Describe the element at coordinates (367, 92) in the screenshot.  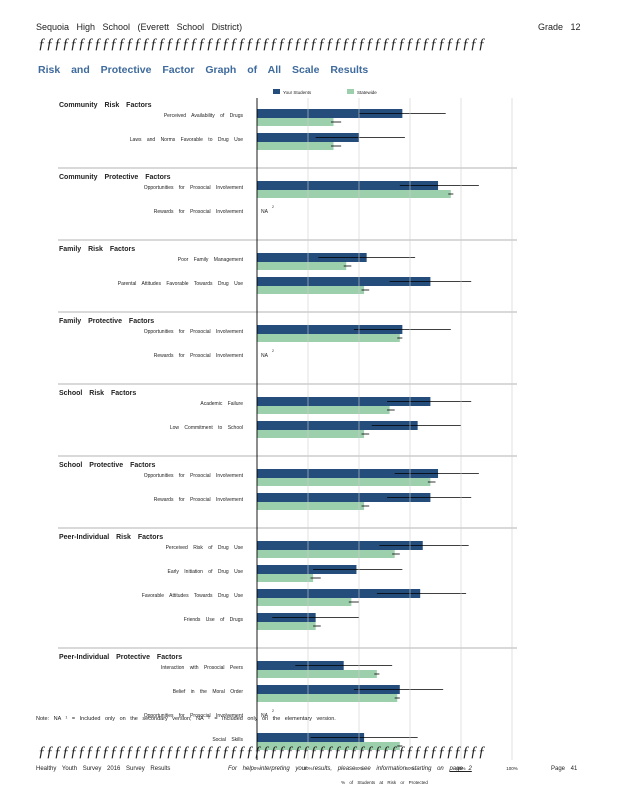
I see `legend-label-statewide: Statewide` at that location.